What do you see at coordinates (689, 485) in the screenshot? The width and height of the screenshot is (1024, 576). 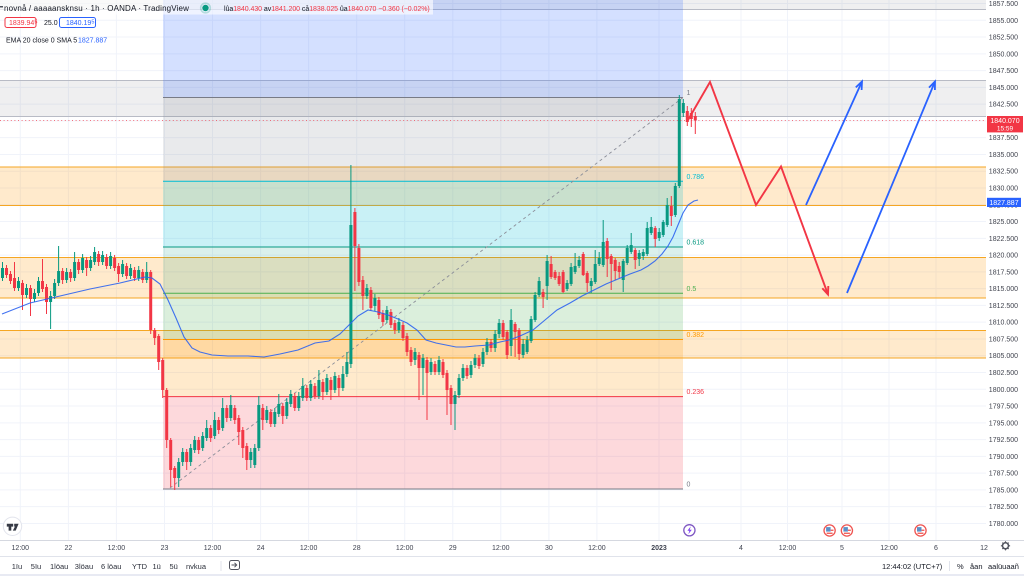 I see `svg-text: 0` at bounding box center [689, 485].